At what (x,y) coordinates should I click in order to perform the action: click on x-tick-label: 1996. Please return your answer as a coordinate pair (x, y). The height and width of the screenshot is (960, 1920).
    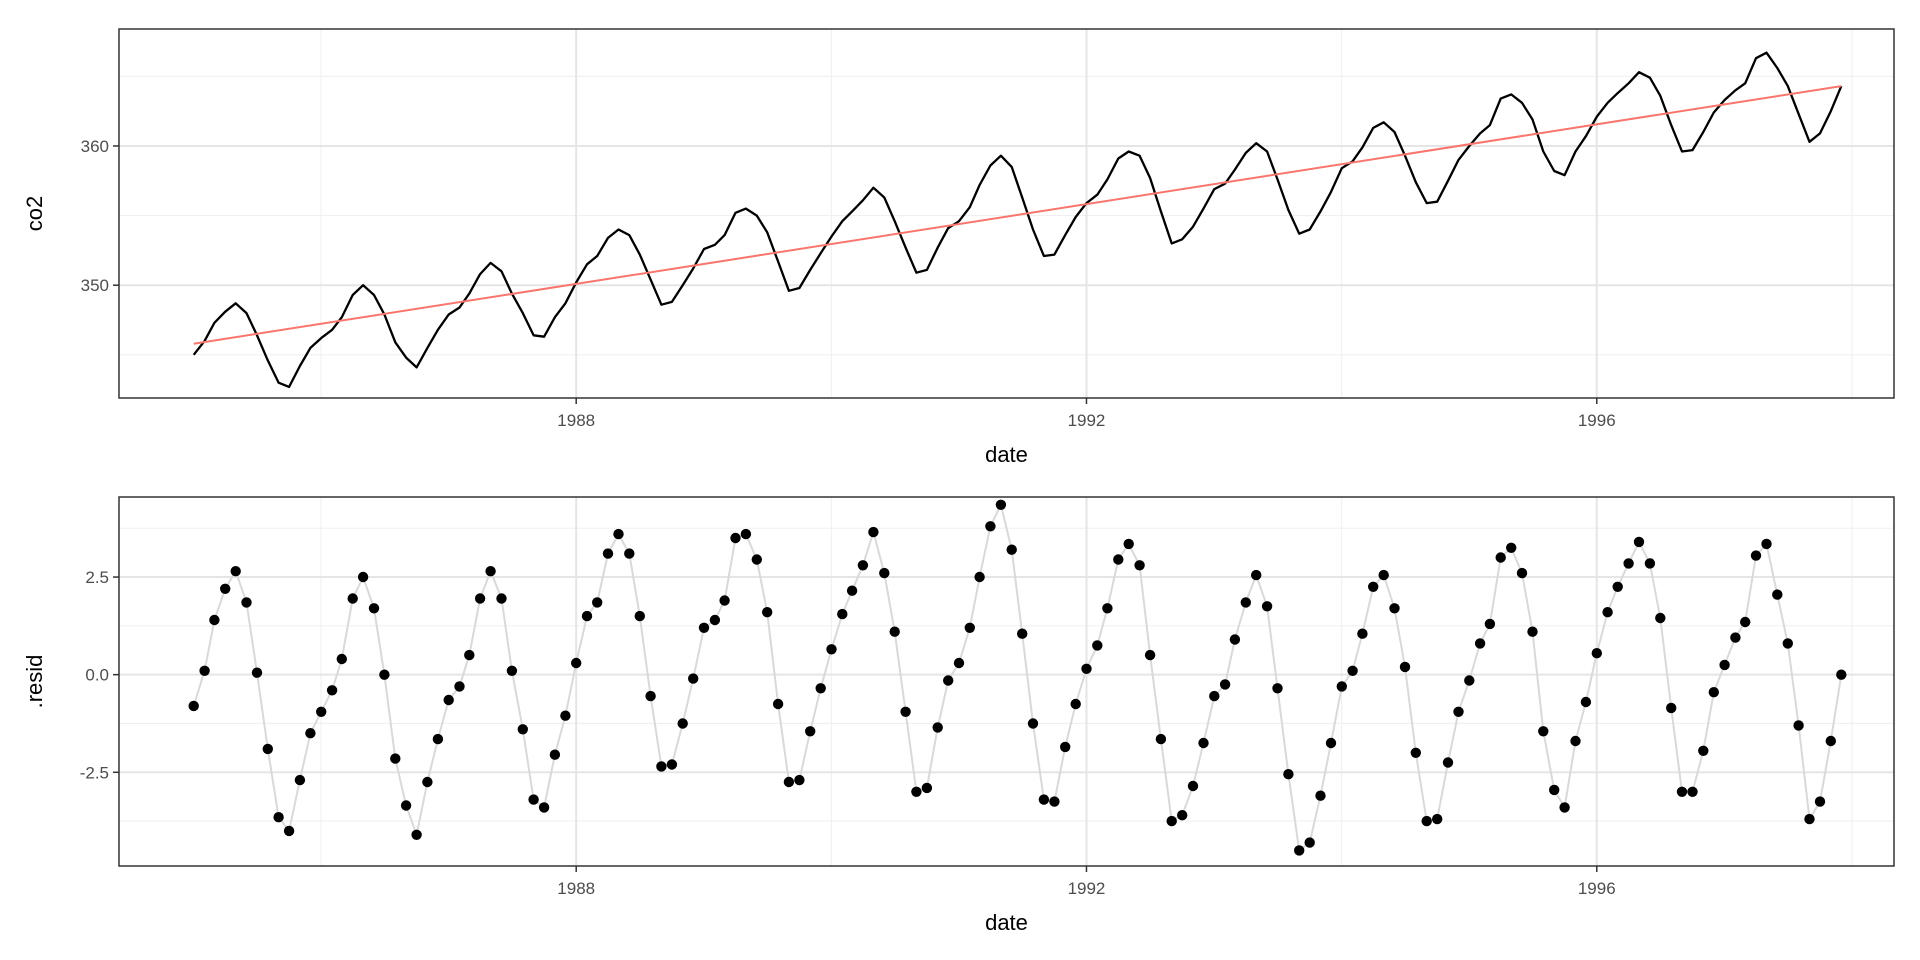
    Looking at the image, I should click on (1597, 420).